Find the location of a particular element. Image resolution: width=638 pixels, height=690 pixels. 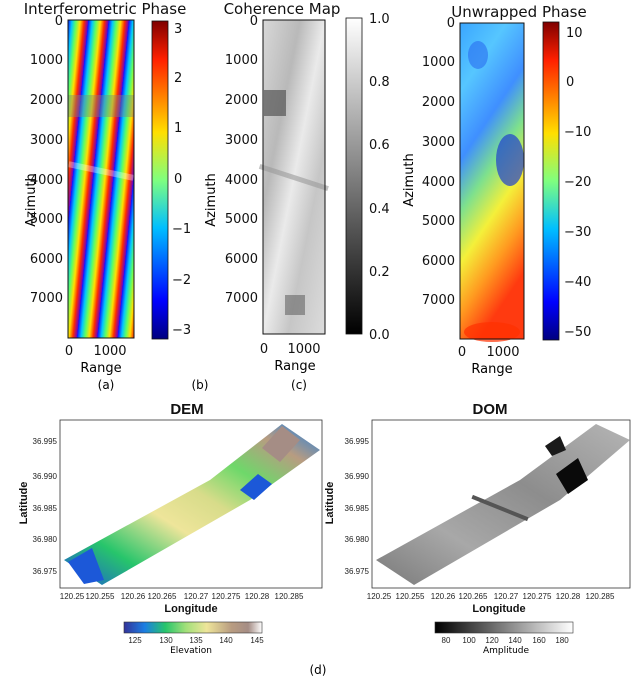

unwrapped-ytick: 0 is located at coordinates (451, 23).